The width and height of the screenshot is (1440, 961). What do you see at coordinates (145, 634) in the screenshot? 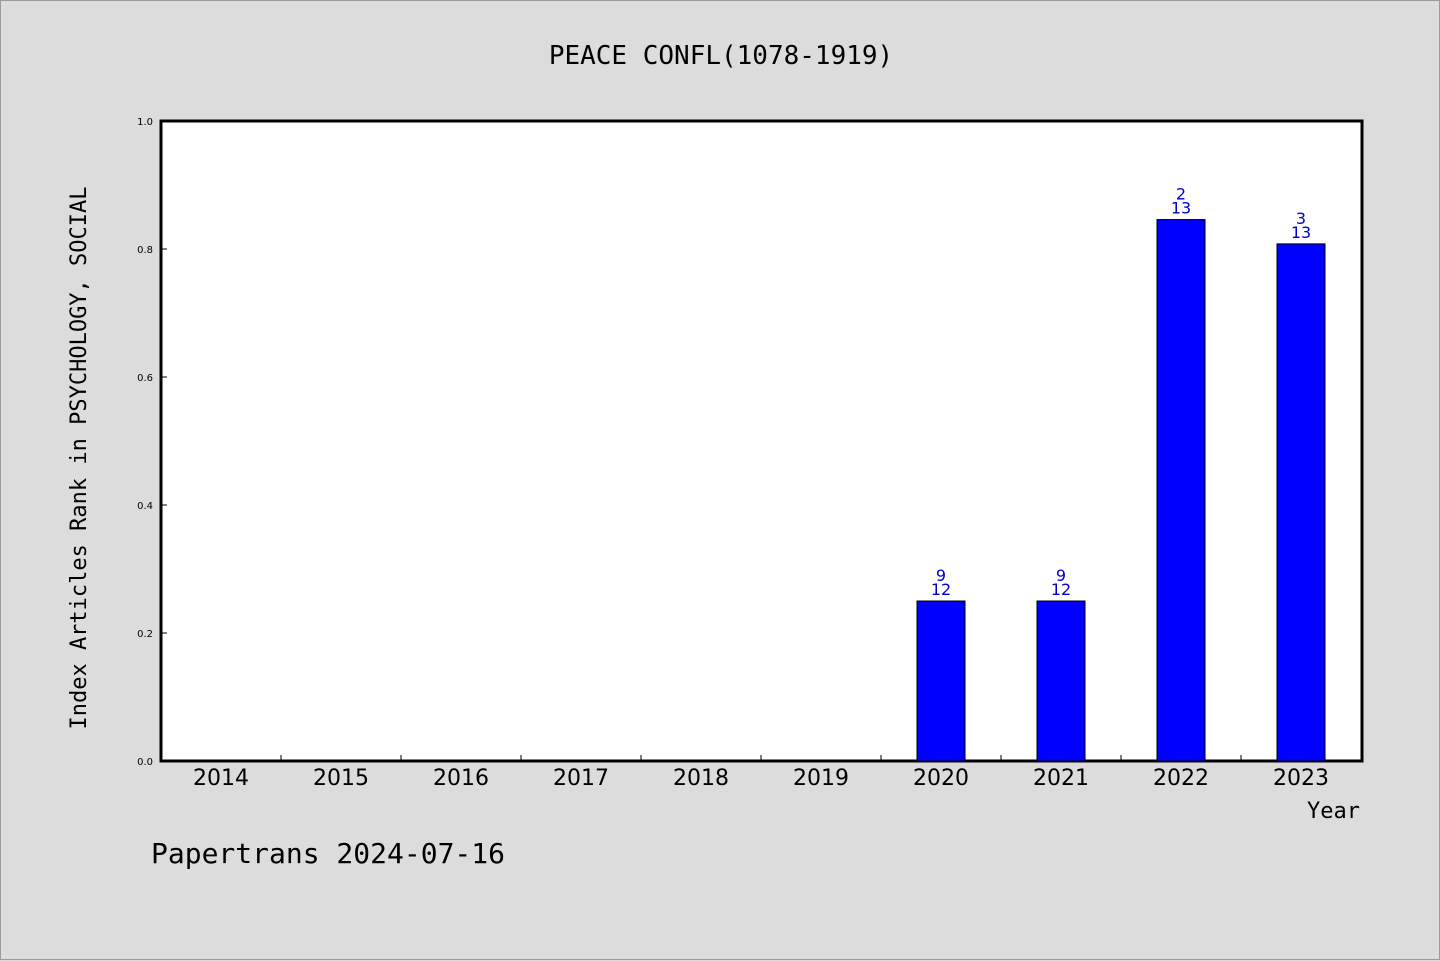
I see `y-tick-label: 0.2` at bounding box center [145, 634].